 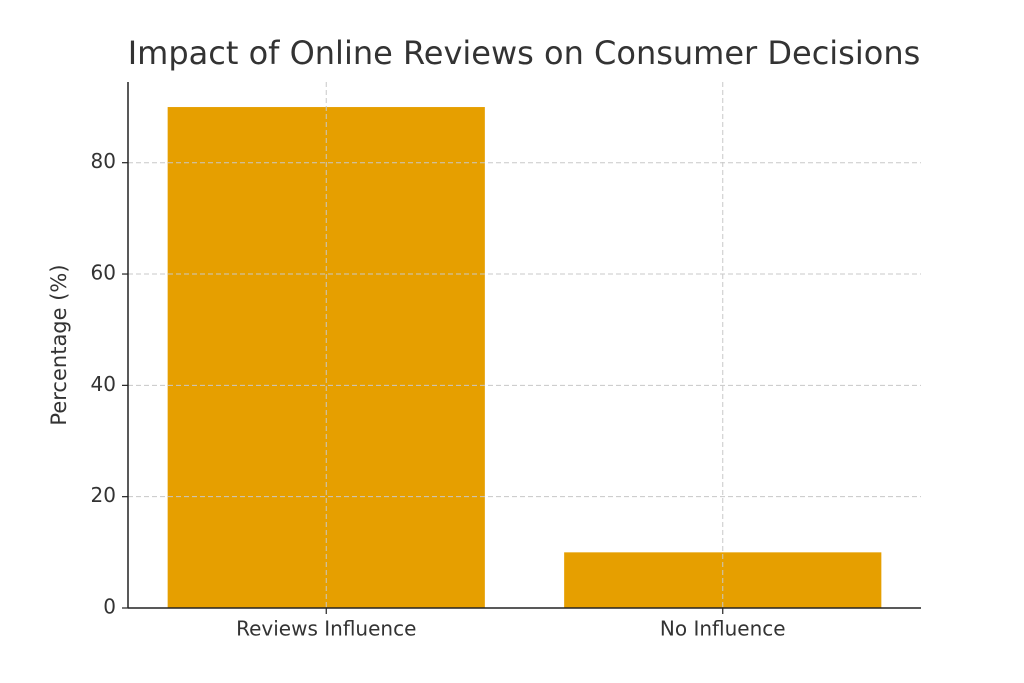 What do you see at coordinates (103, 384) in the screenshot?
I see `y-tick-label: 40` at bounding box center [103, 384].